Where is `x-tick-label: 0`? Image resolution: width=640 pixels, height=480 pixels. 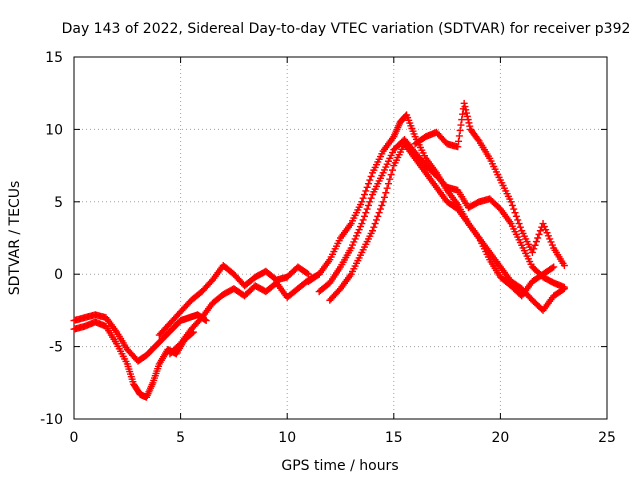
x-tick-label: 0 is located at coordinates (74, 438).